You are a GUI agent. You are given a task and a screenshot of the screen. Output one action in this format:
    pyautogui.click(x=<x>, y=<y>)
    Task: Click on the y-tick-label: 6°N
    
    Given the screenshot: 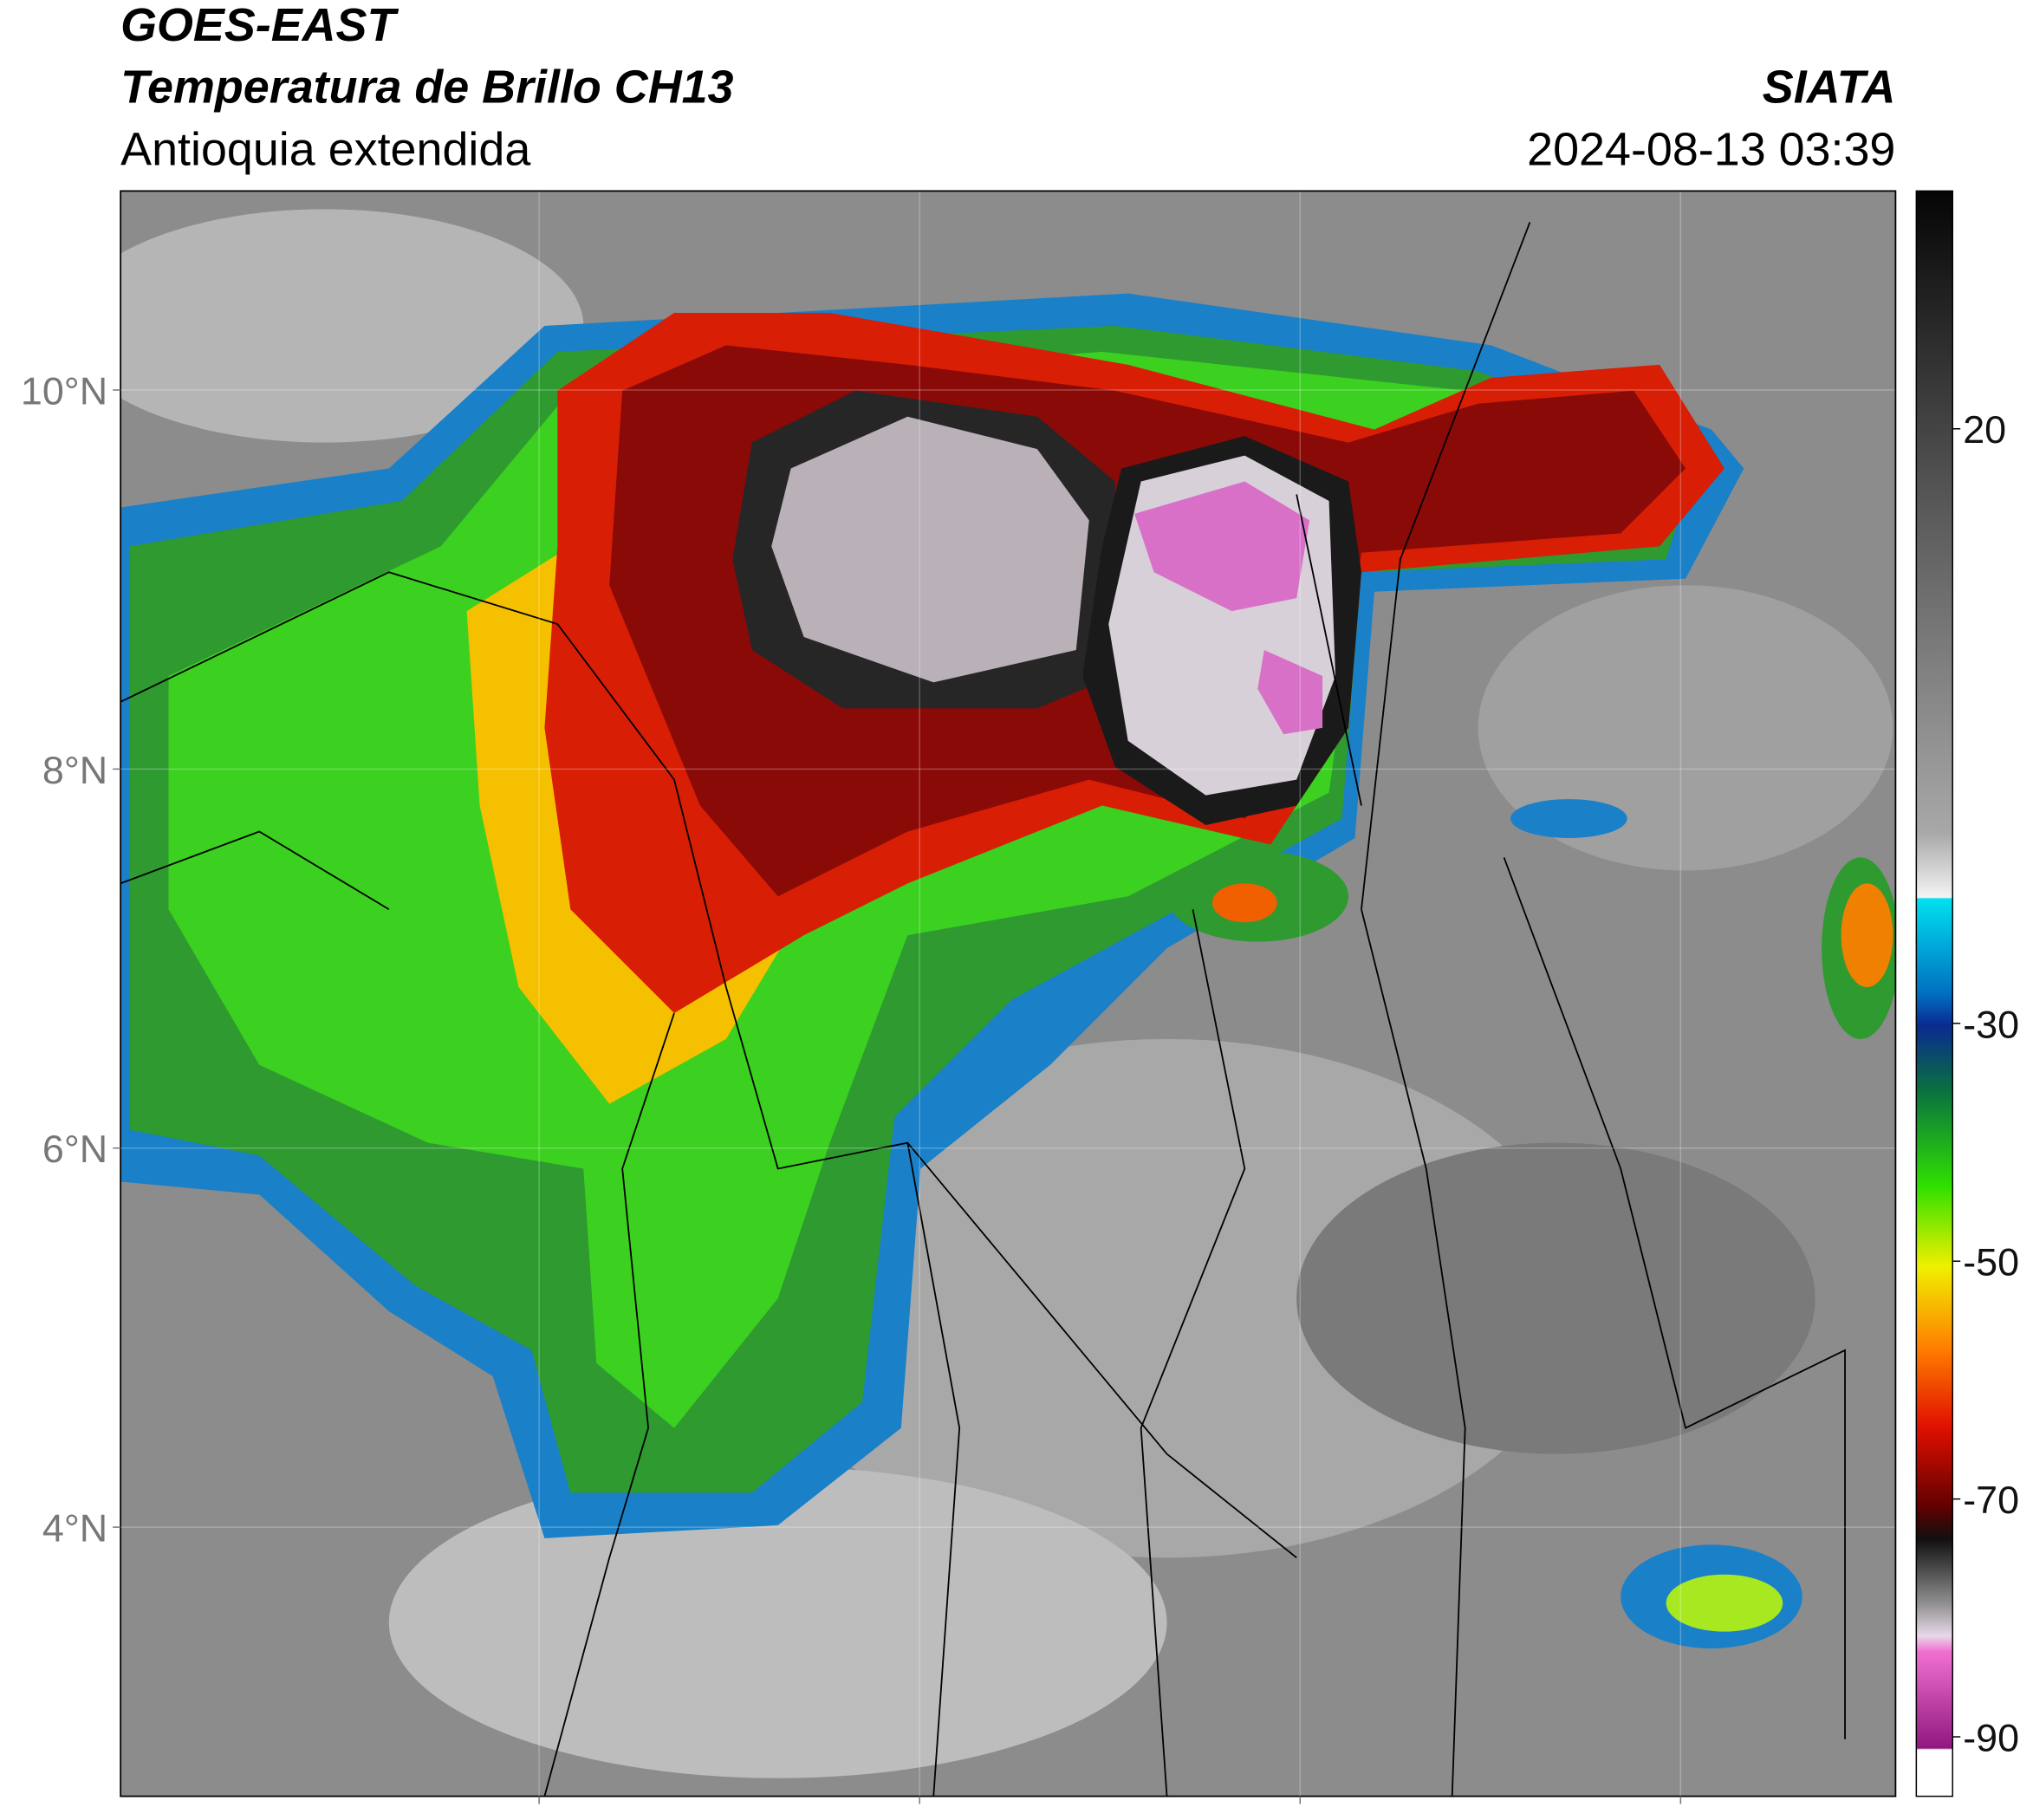 What is the action you would take?
    pyautogui.click(x=74, y=1149)
    